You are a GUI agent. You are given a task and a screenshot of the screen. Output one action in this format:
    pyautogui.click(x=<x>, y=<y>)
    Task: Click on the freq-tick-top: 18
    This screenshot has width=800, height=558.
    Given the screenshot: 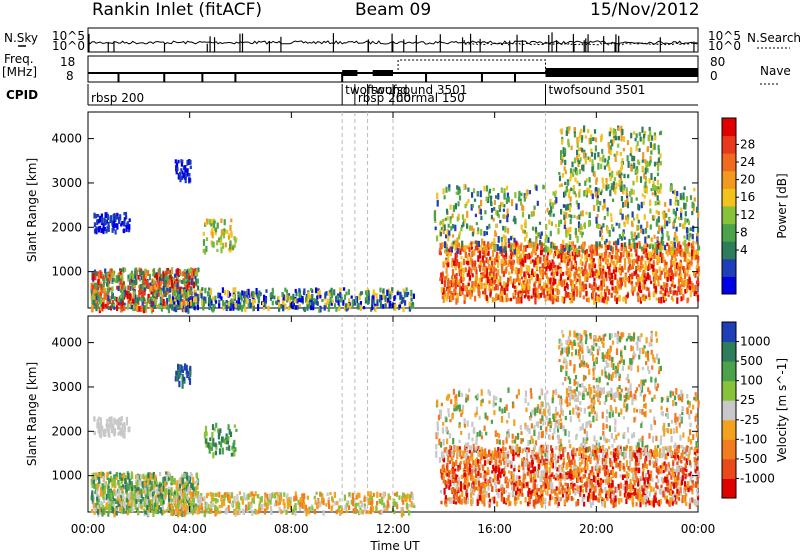 What is the action you would take?
    pyautogui.click(x=67, y=62)
    